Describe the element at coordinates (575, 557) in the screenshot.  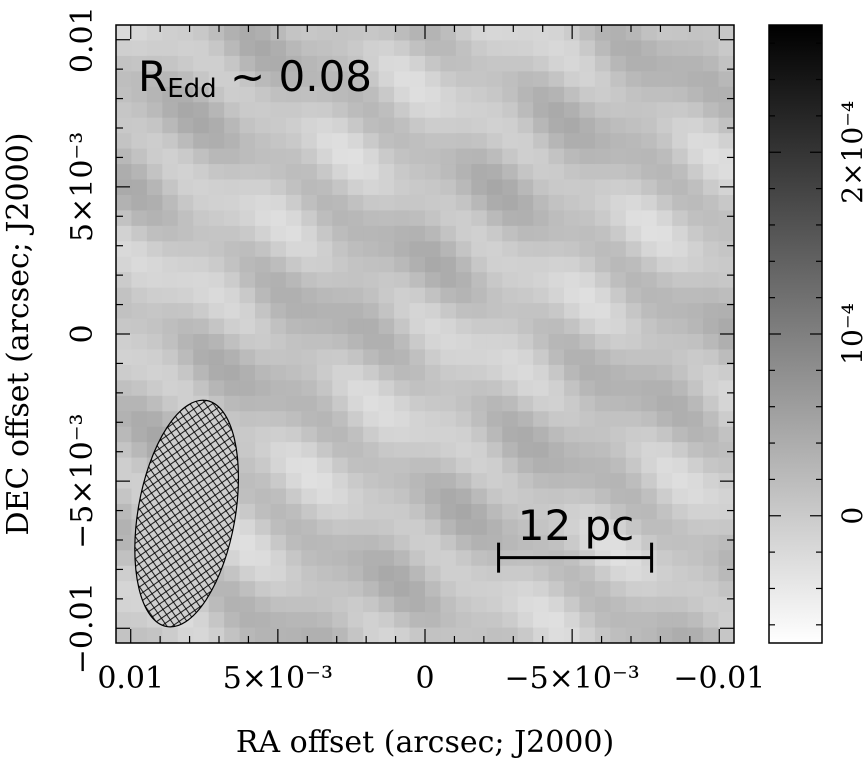
I see `scalebar` at that location.